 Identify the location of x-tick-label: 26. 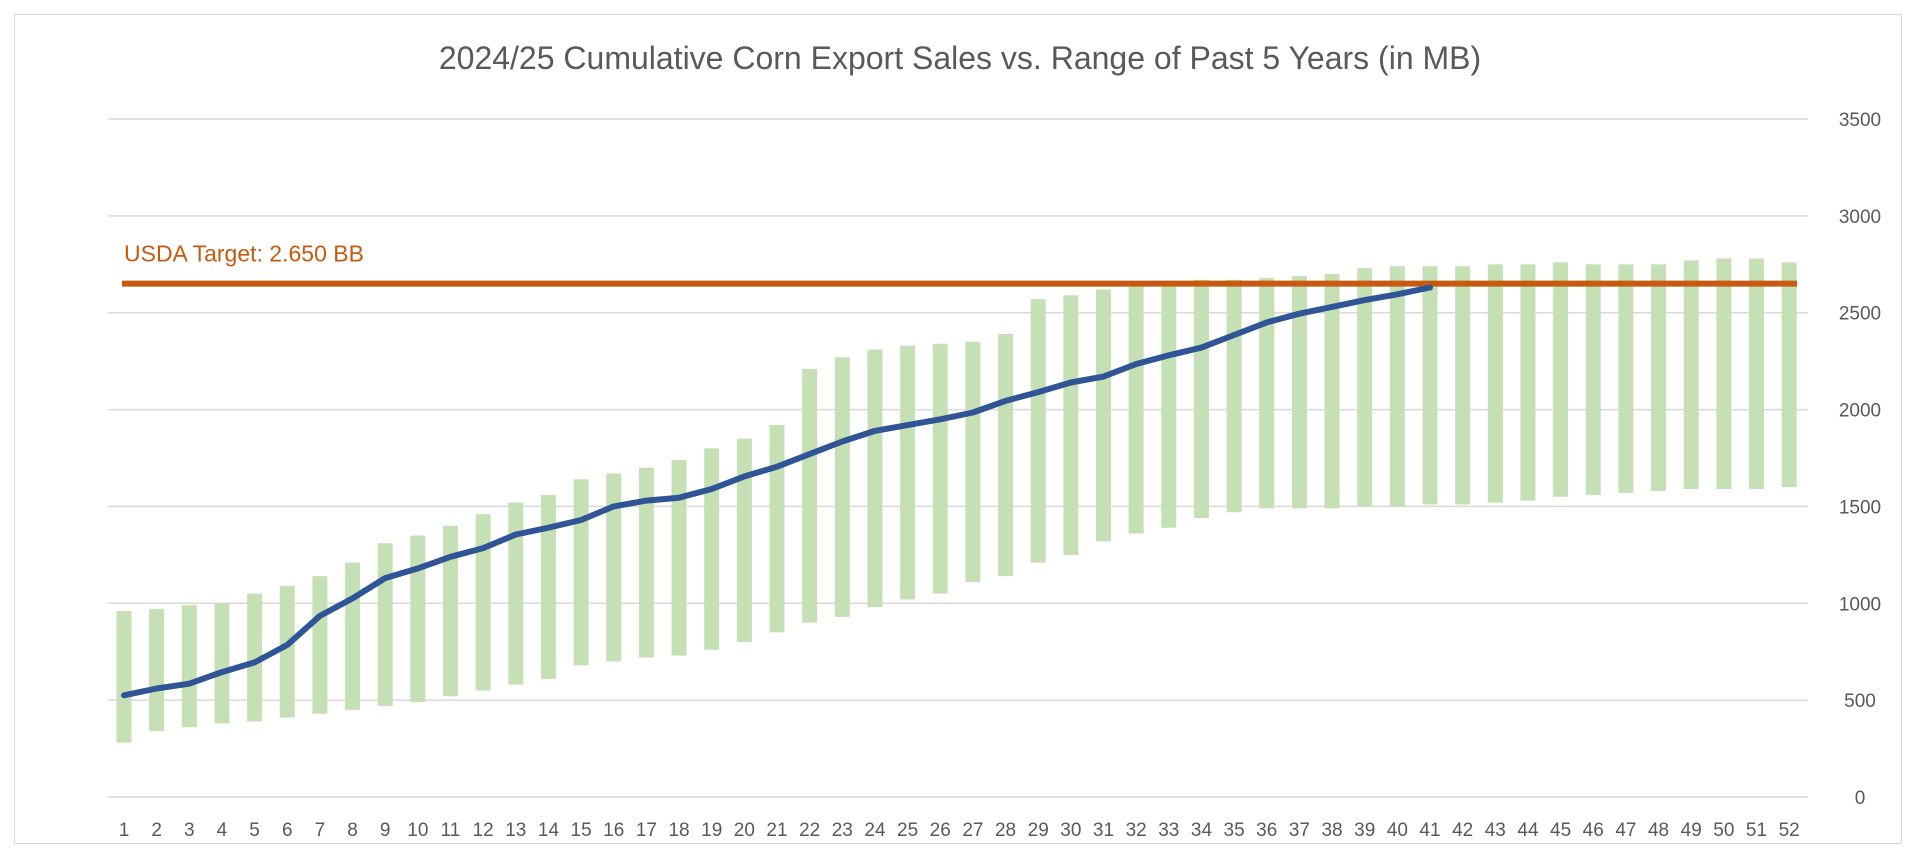
(940, 830).